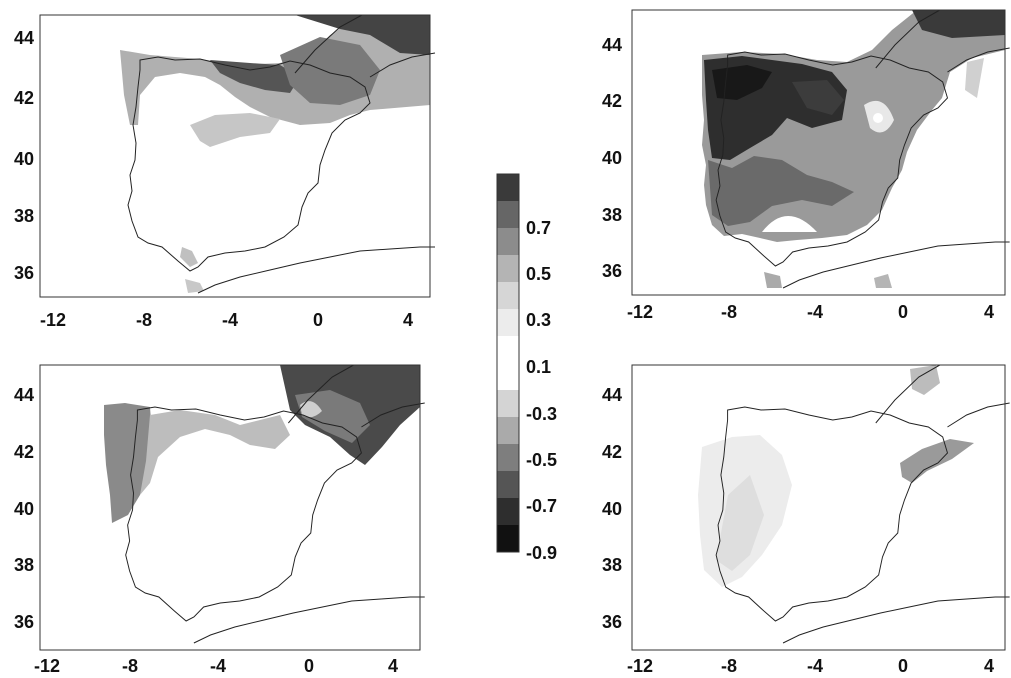  What do you see at coordinates (740, 523) in the screenshot?
I see `shading-west-light-band` at bounding box center [740, 523].